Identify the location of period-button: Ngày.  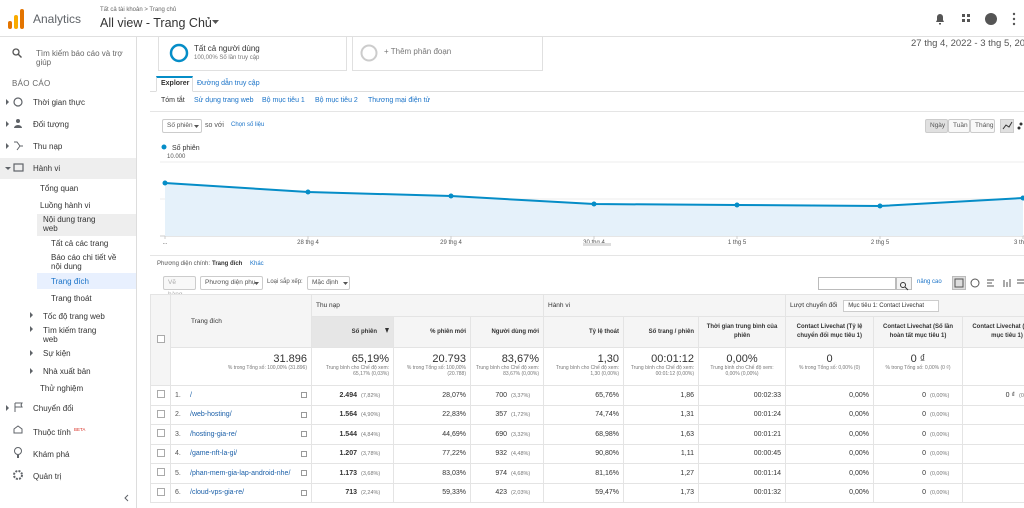
(936, 126).